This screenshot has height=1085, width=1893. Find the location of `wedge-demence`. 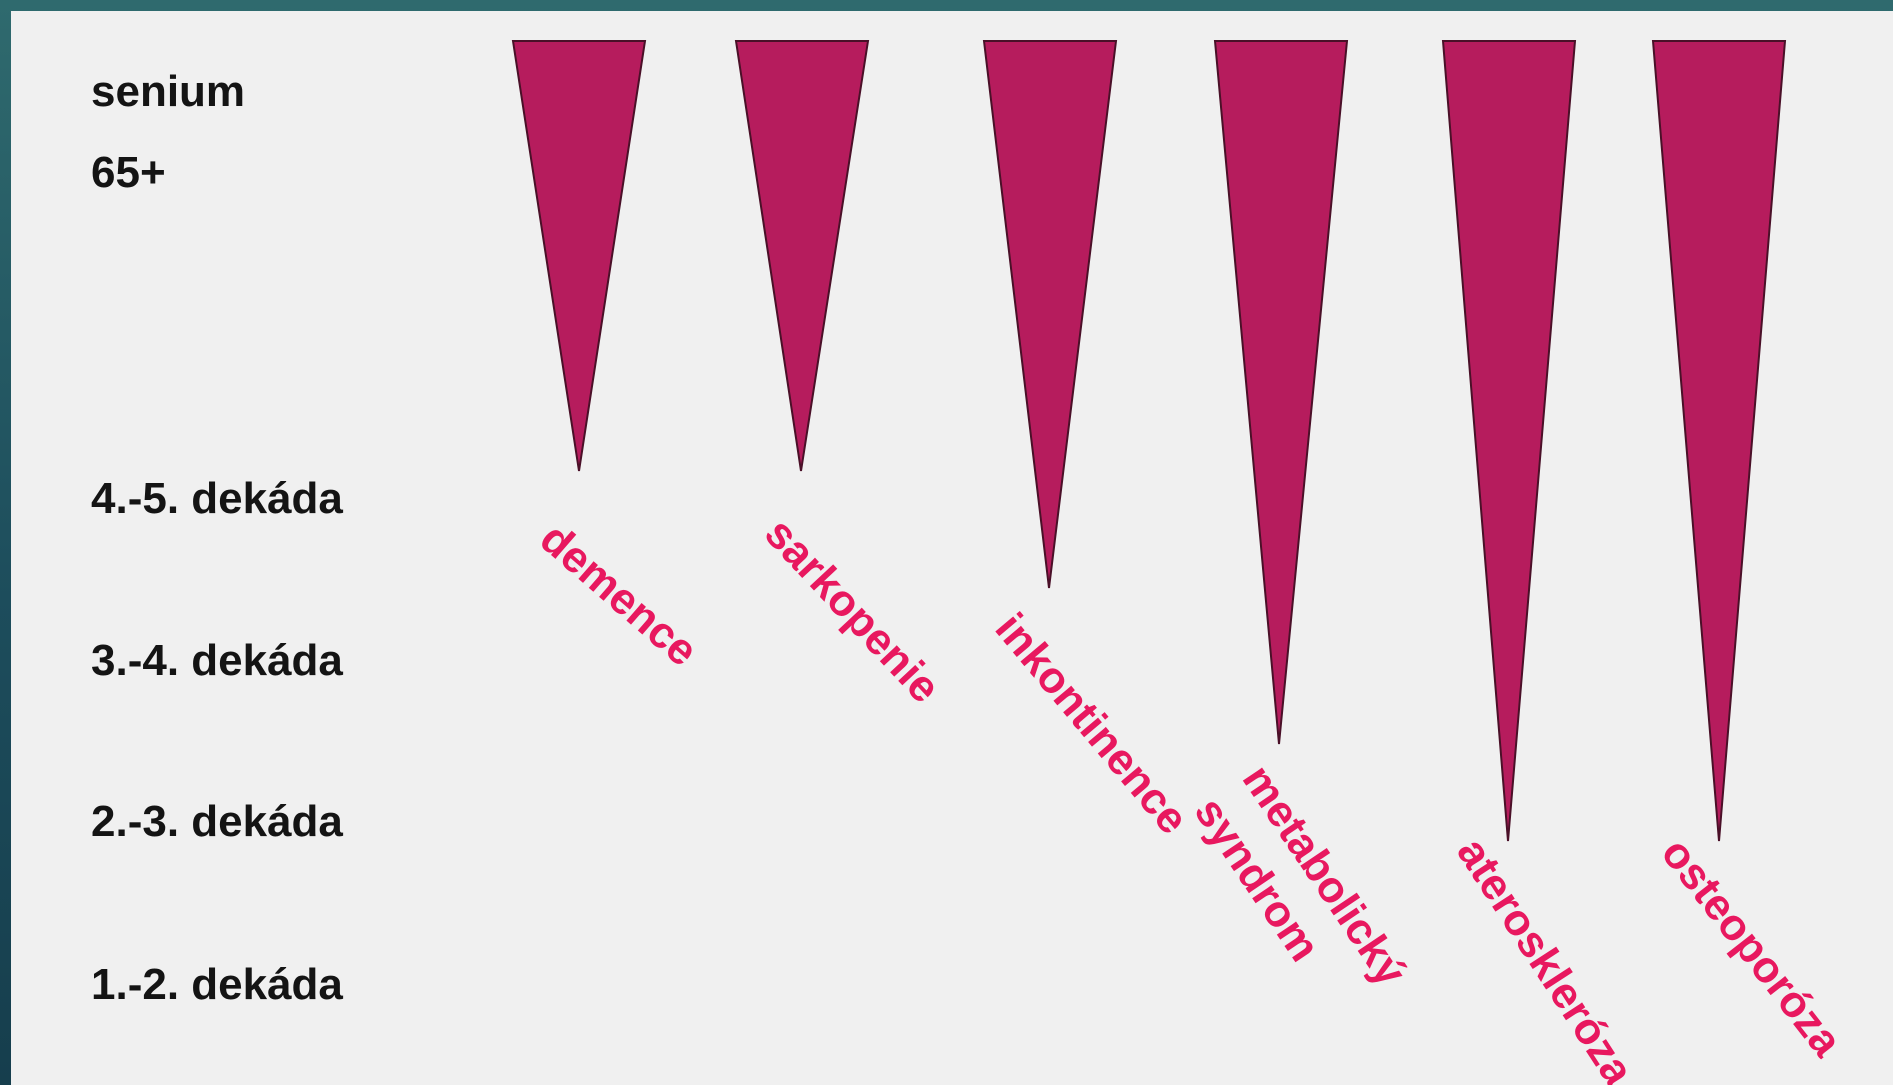

wedge-demence is located at coordinates (579, 256).